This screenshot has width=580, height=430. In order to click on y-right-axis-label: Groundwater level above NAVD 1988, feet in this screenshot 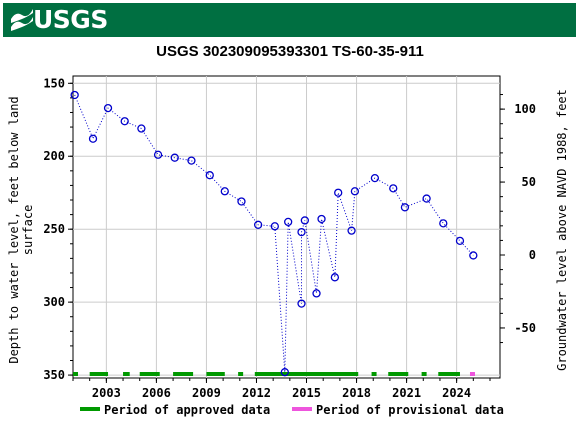, I will do `click(562, 230)`.